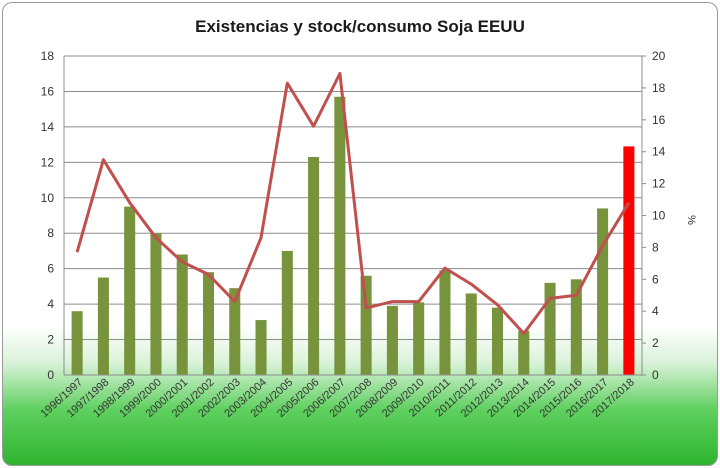 This screenshot has height=468, width=720. I want to click on right-tick-label: 2, so click(655, 343).